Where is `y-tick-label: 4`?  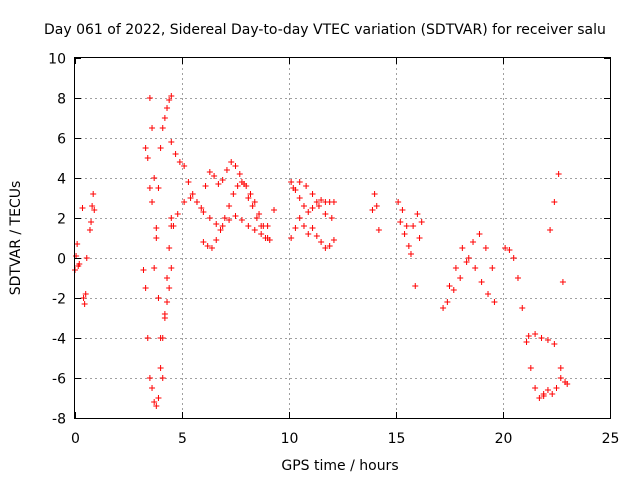 y-tick-label: 4 is located at coordinates (61, 180).